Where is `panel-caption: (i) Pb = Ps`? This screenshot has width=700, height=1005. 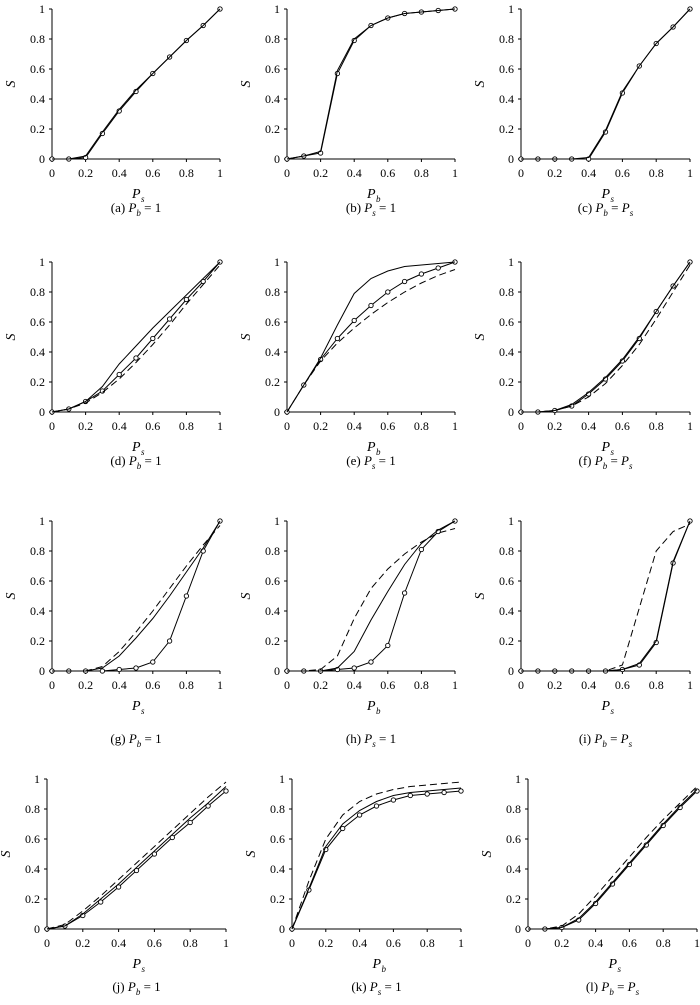
panel-caption: (i) Pb = Ps is located at coordinates (606, 740).